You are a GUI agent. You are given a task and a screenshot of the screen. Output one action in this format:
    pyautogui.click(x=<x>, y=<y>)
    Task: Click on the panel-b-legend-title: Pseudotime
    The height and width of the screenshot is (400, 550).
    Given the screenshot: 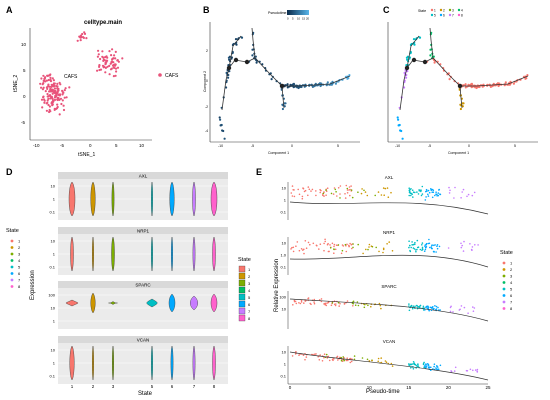 What is the action you would take?
    pyautogui.click(x=277, y=13)
    